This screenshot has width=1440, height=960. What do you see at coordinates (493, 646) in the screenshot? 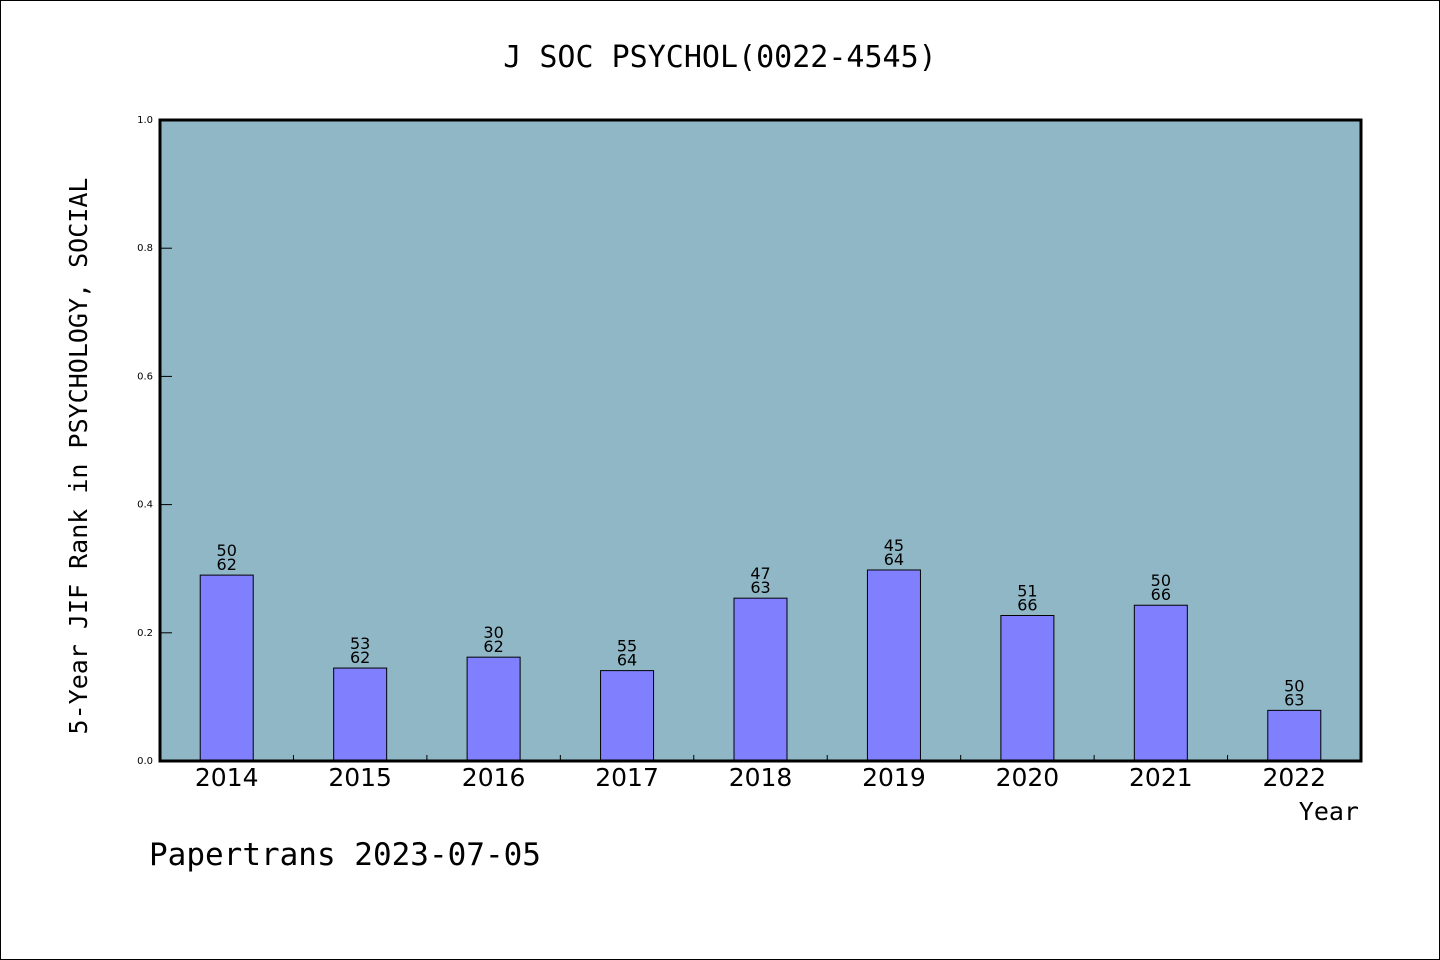
I see `total-label-2016: 62` at bounding box center [493, 646].